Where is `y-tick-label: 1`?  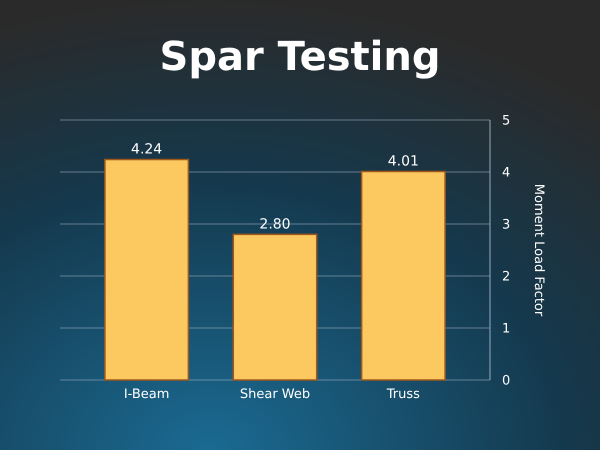
y-tick-label: 1 is located at coordinates (506, 329).